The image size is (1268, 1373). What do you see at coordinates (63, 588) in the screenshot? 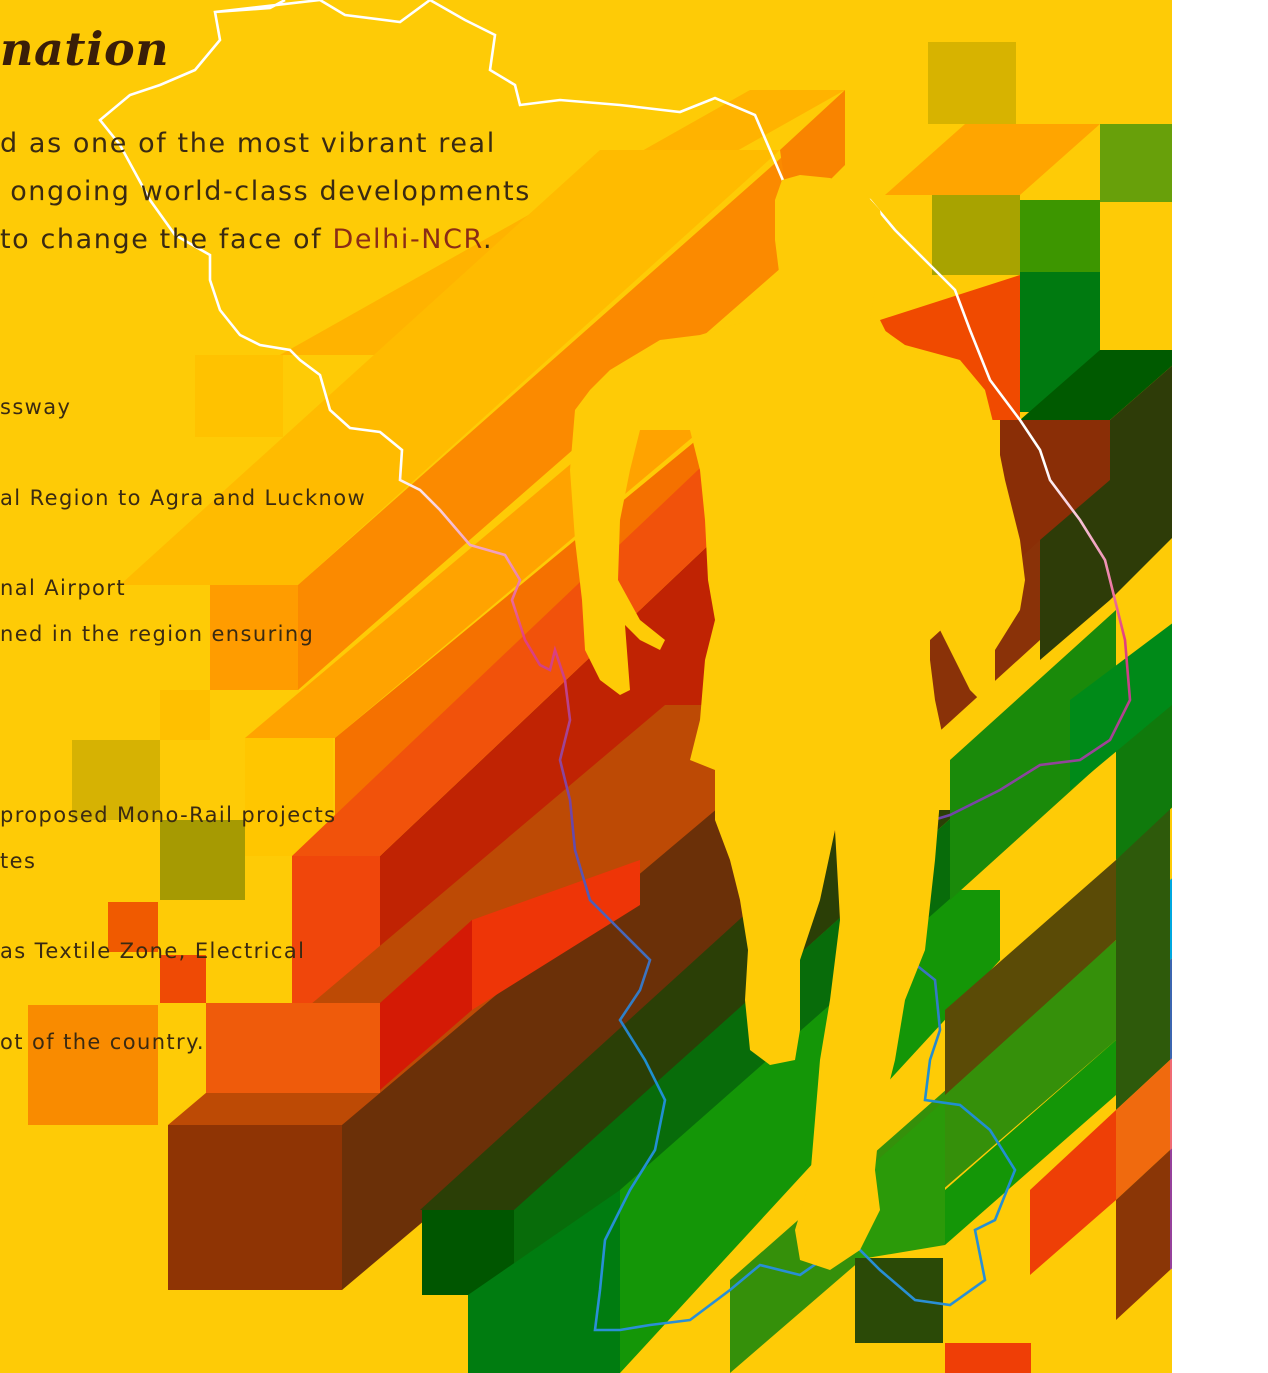
I see `point-airport: nal Airport` at bounding box center [63, 588].